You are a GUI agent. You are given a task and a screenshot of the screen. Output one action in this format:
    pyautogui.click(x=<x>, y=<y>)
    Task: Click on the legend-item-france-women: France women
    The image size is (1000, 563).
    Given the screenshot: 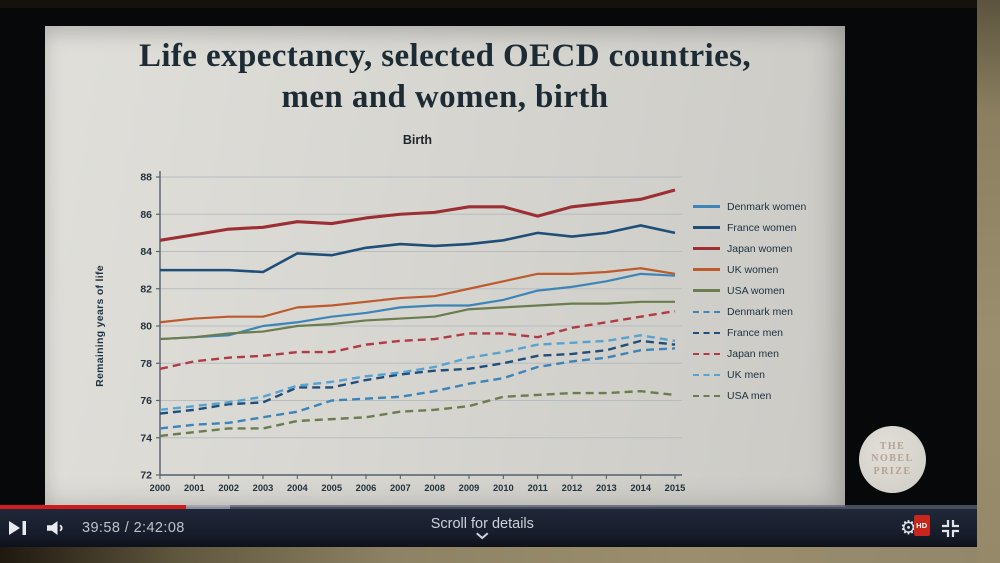 What is the action you would take?
    pyautogui.click(x=768, y=227)
    